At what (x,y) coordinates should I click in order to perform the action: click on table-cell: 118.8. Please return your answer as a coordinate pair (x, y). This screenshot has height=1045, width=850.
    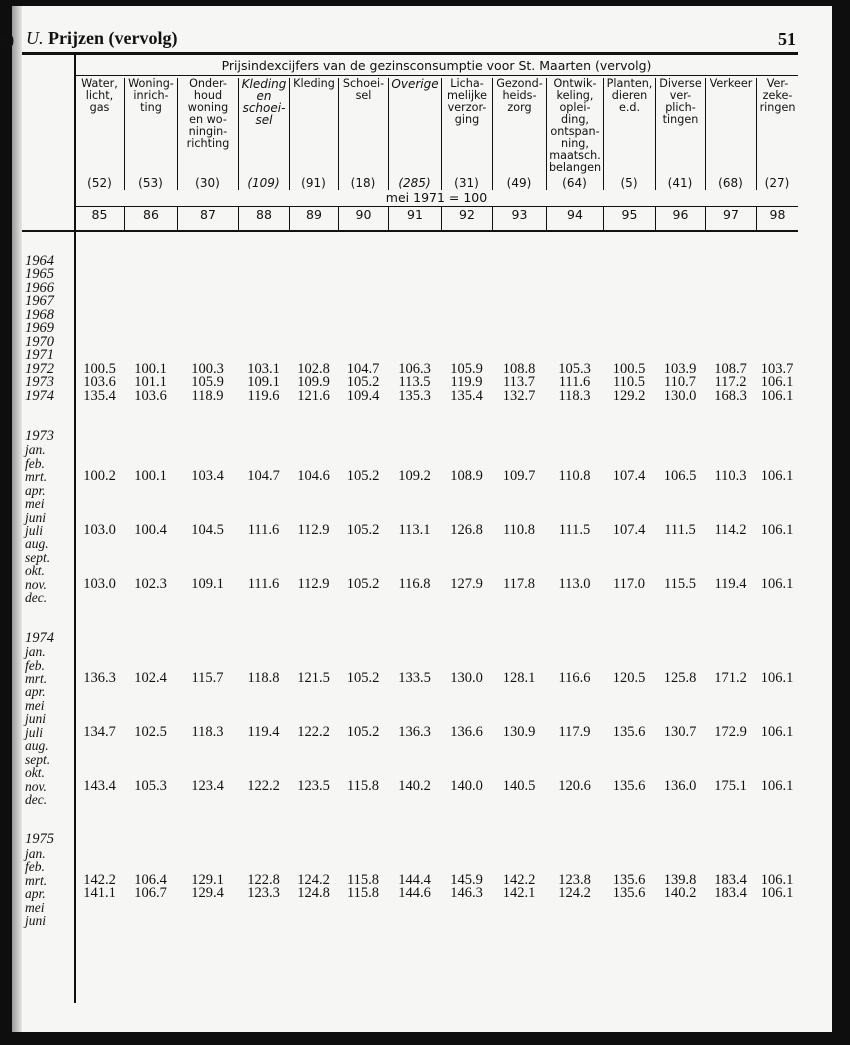
    Looking at the image, I should click on (263, 677).